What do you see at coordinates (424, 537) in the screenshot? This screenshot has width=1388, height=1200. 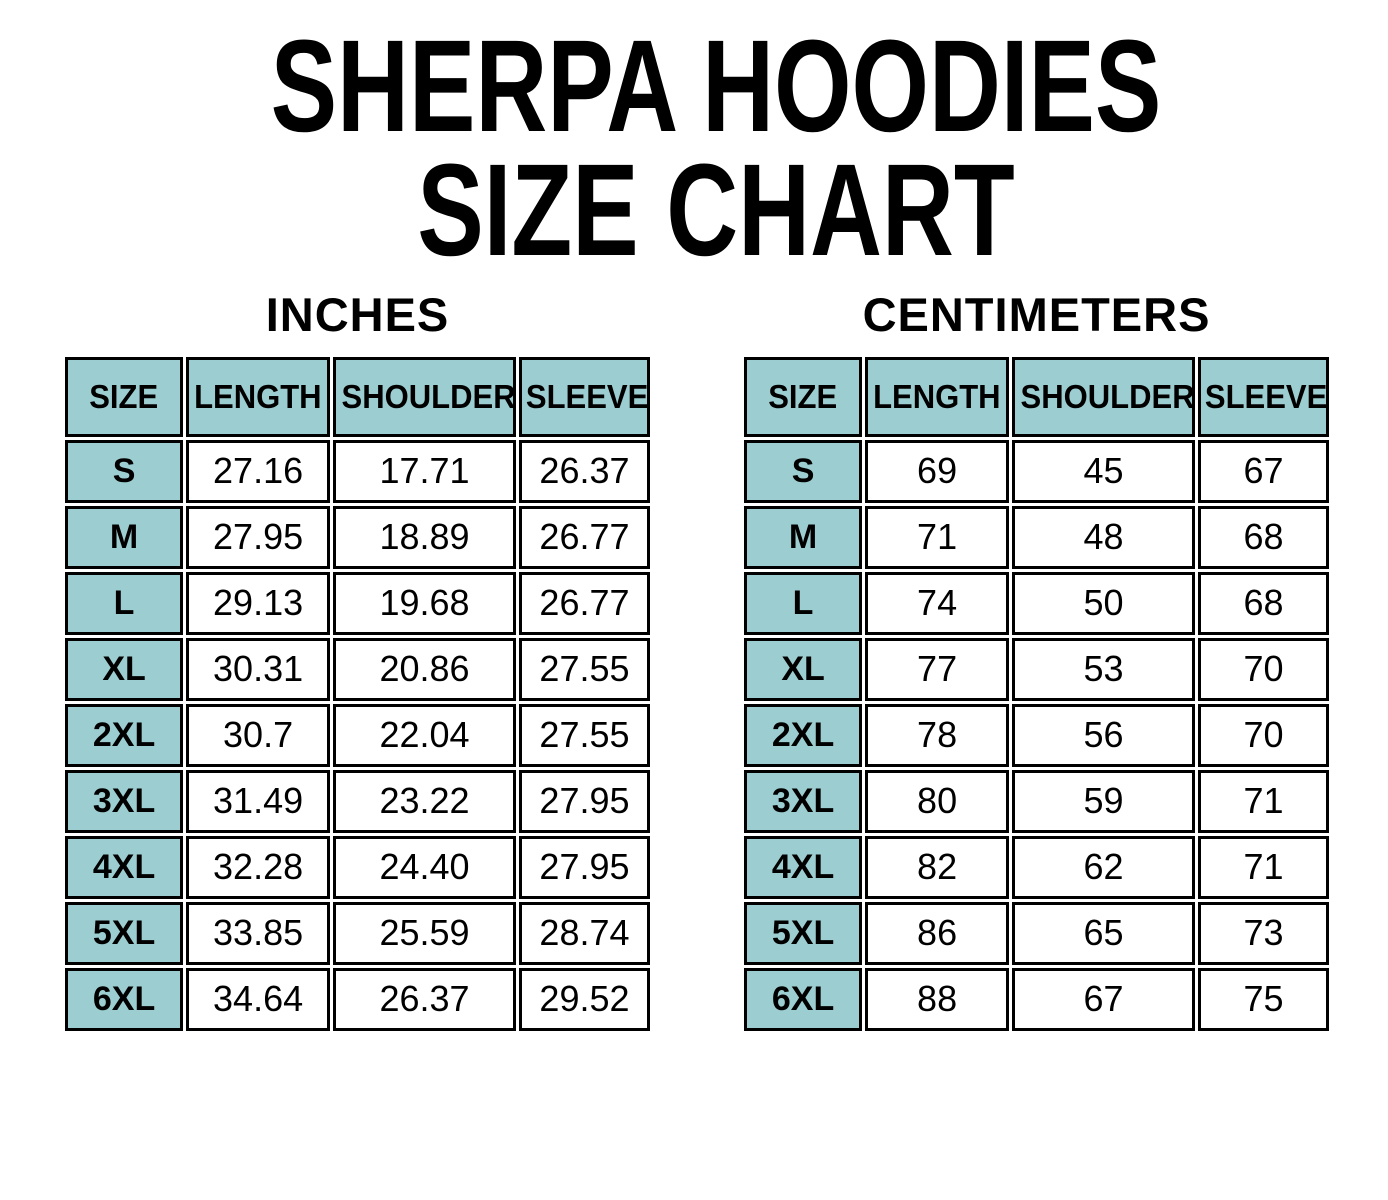 I see `measurement-cell: 18.89` at bounding box center [424, 537].